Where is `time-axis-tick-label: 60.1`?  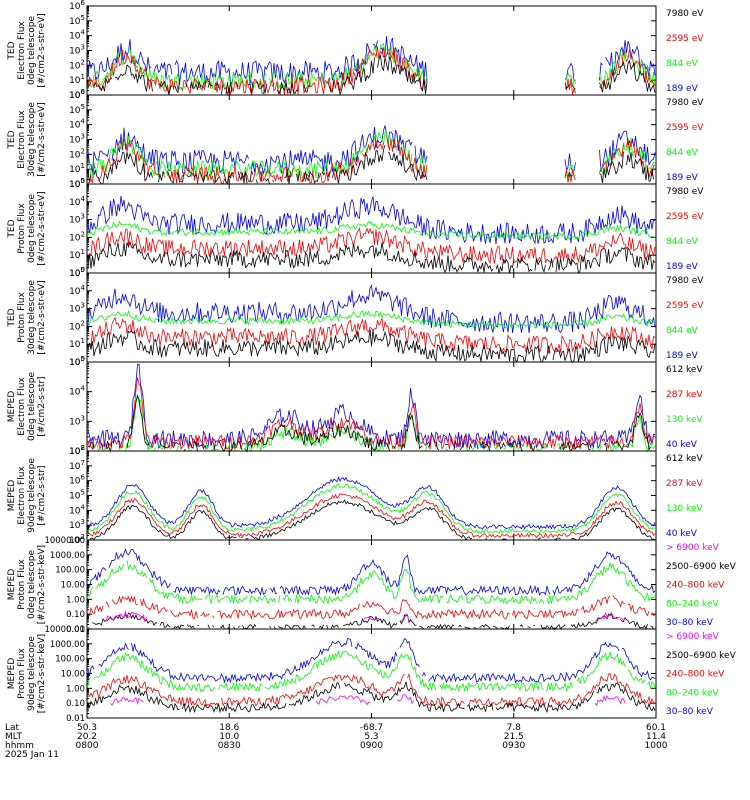 time-axis-tick-label: 60.1 is located at coordinates (656, 728).